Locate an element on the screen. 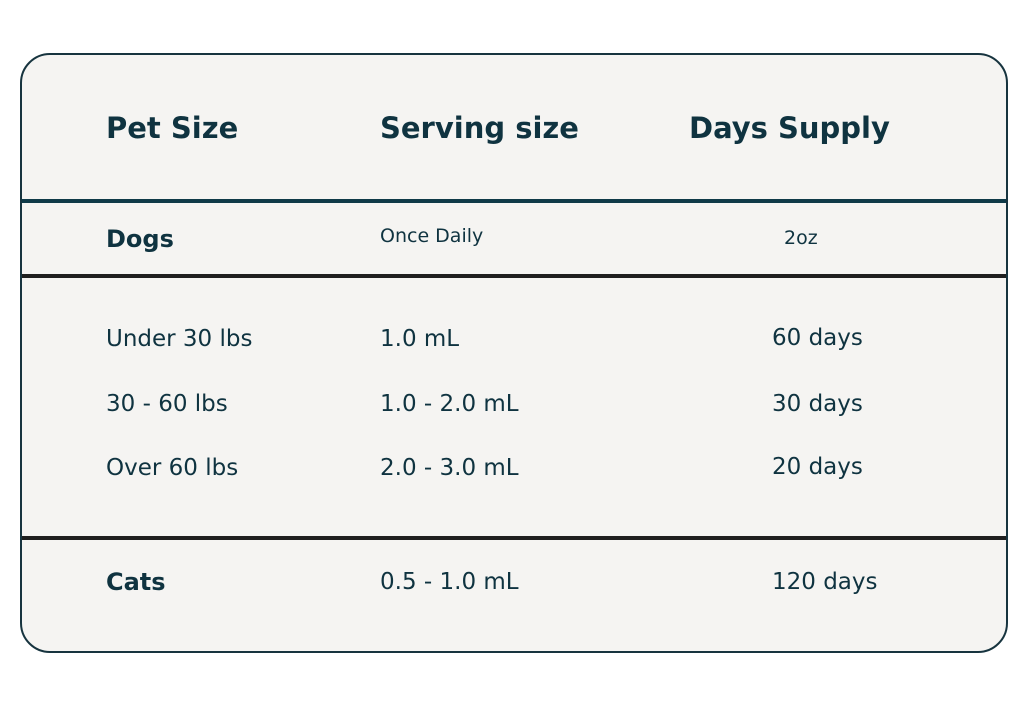 The image size is (1024, 704). dogs-serving: Once Daily is located at coordinates (432, 236).